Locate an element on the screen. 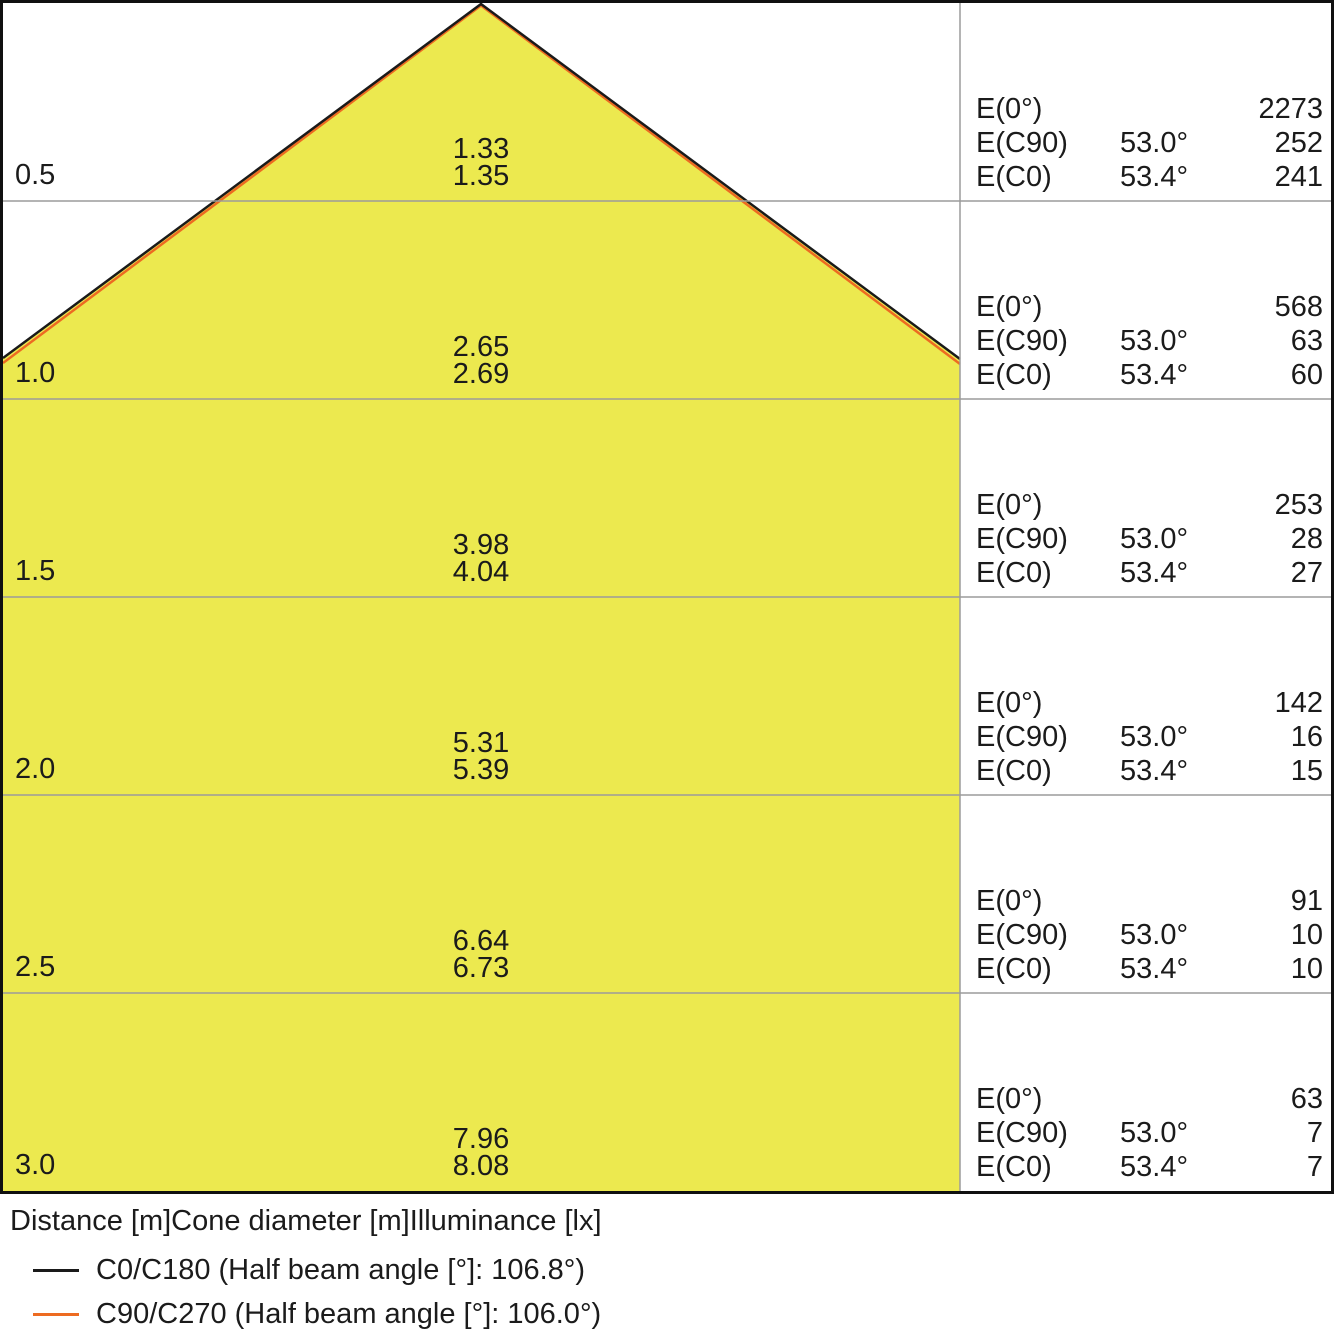  cone-diameter-label-2-0: 5.31 5.39 is located at coordinates (481, 756).